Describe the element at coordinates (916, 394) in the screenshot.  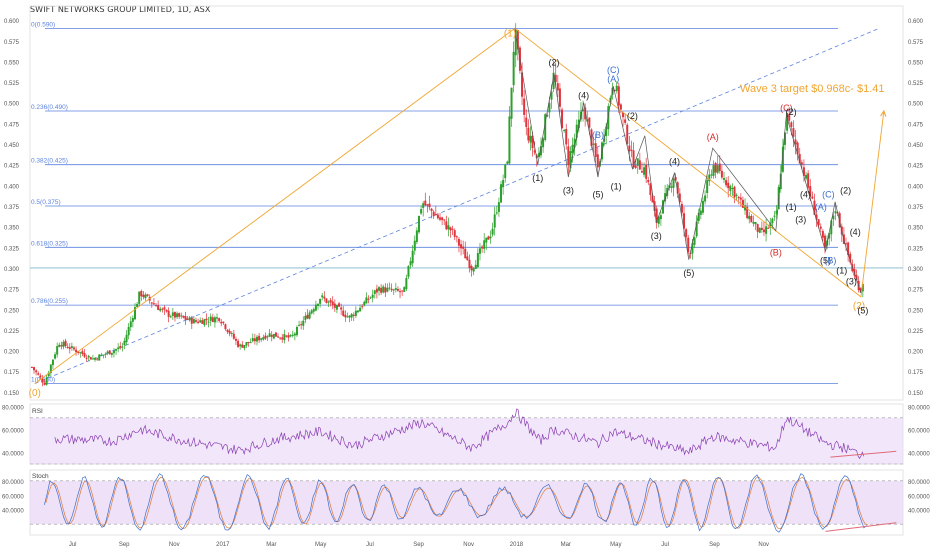
I see `price-tick-right: 0.150` at that location.